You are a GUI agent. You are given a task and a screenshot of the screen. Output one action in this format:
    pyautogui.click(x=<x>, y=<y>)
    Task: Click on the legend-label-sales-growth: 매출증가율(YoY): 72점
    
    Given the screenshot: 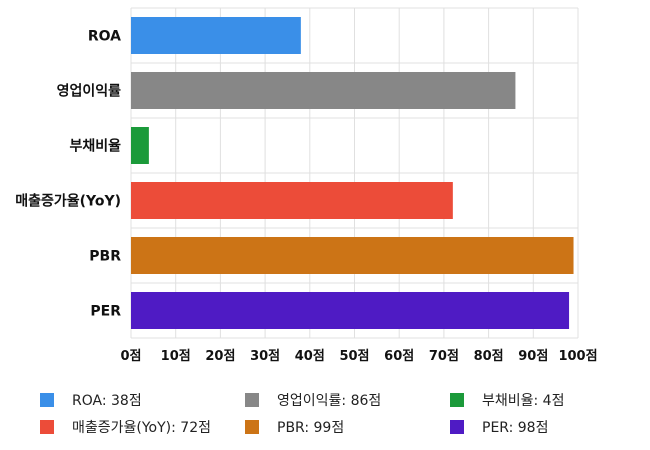 What is the action you would take?
    pyautogui.click(x=141, y=428)
    